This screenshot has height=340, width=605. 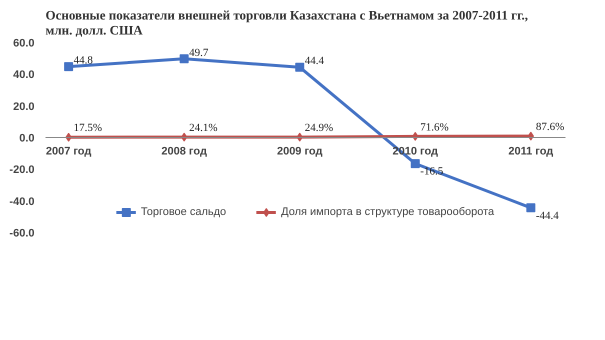 I want to click on data-label: 17.5%, so click(x=88, y=128).